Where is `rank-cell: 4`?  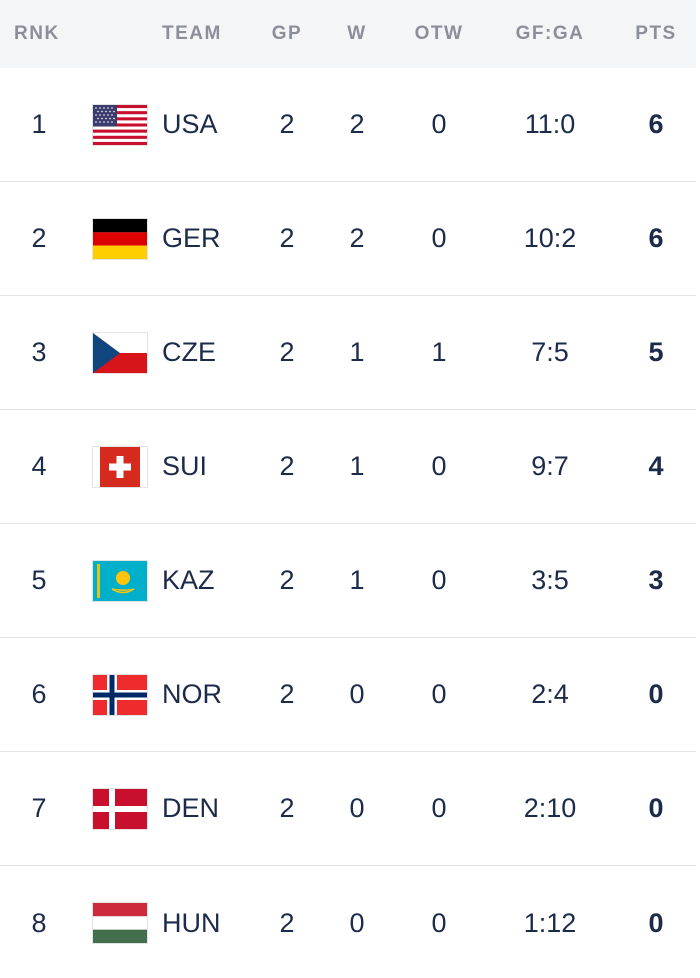
rank-cell: 4 is located at coordinates (39, 466).